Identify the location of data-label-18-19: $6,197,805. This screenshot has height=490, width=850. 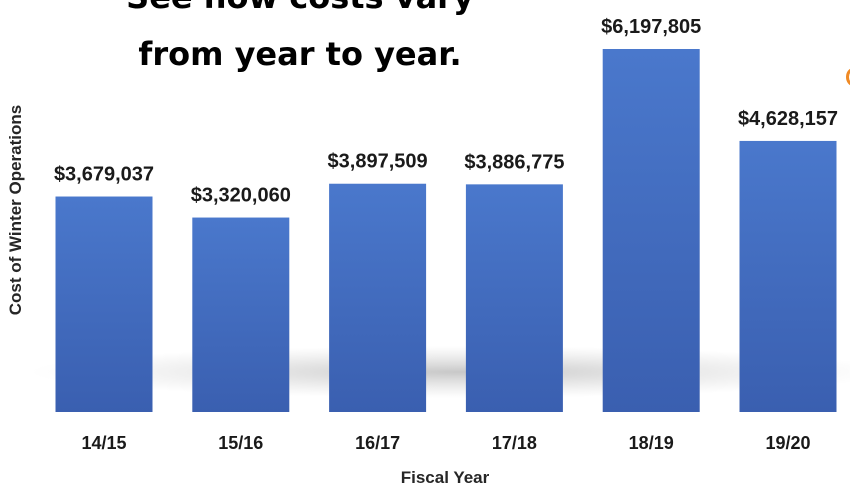
(651, 27).